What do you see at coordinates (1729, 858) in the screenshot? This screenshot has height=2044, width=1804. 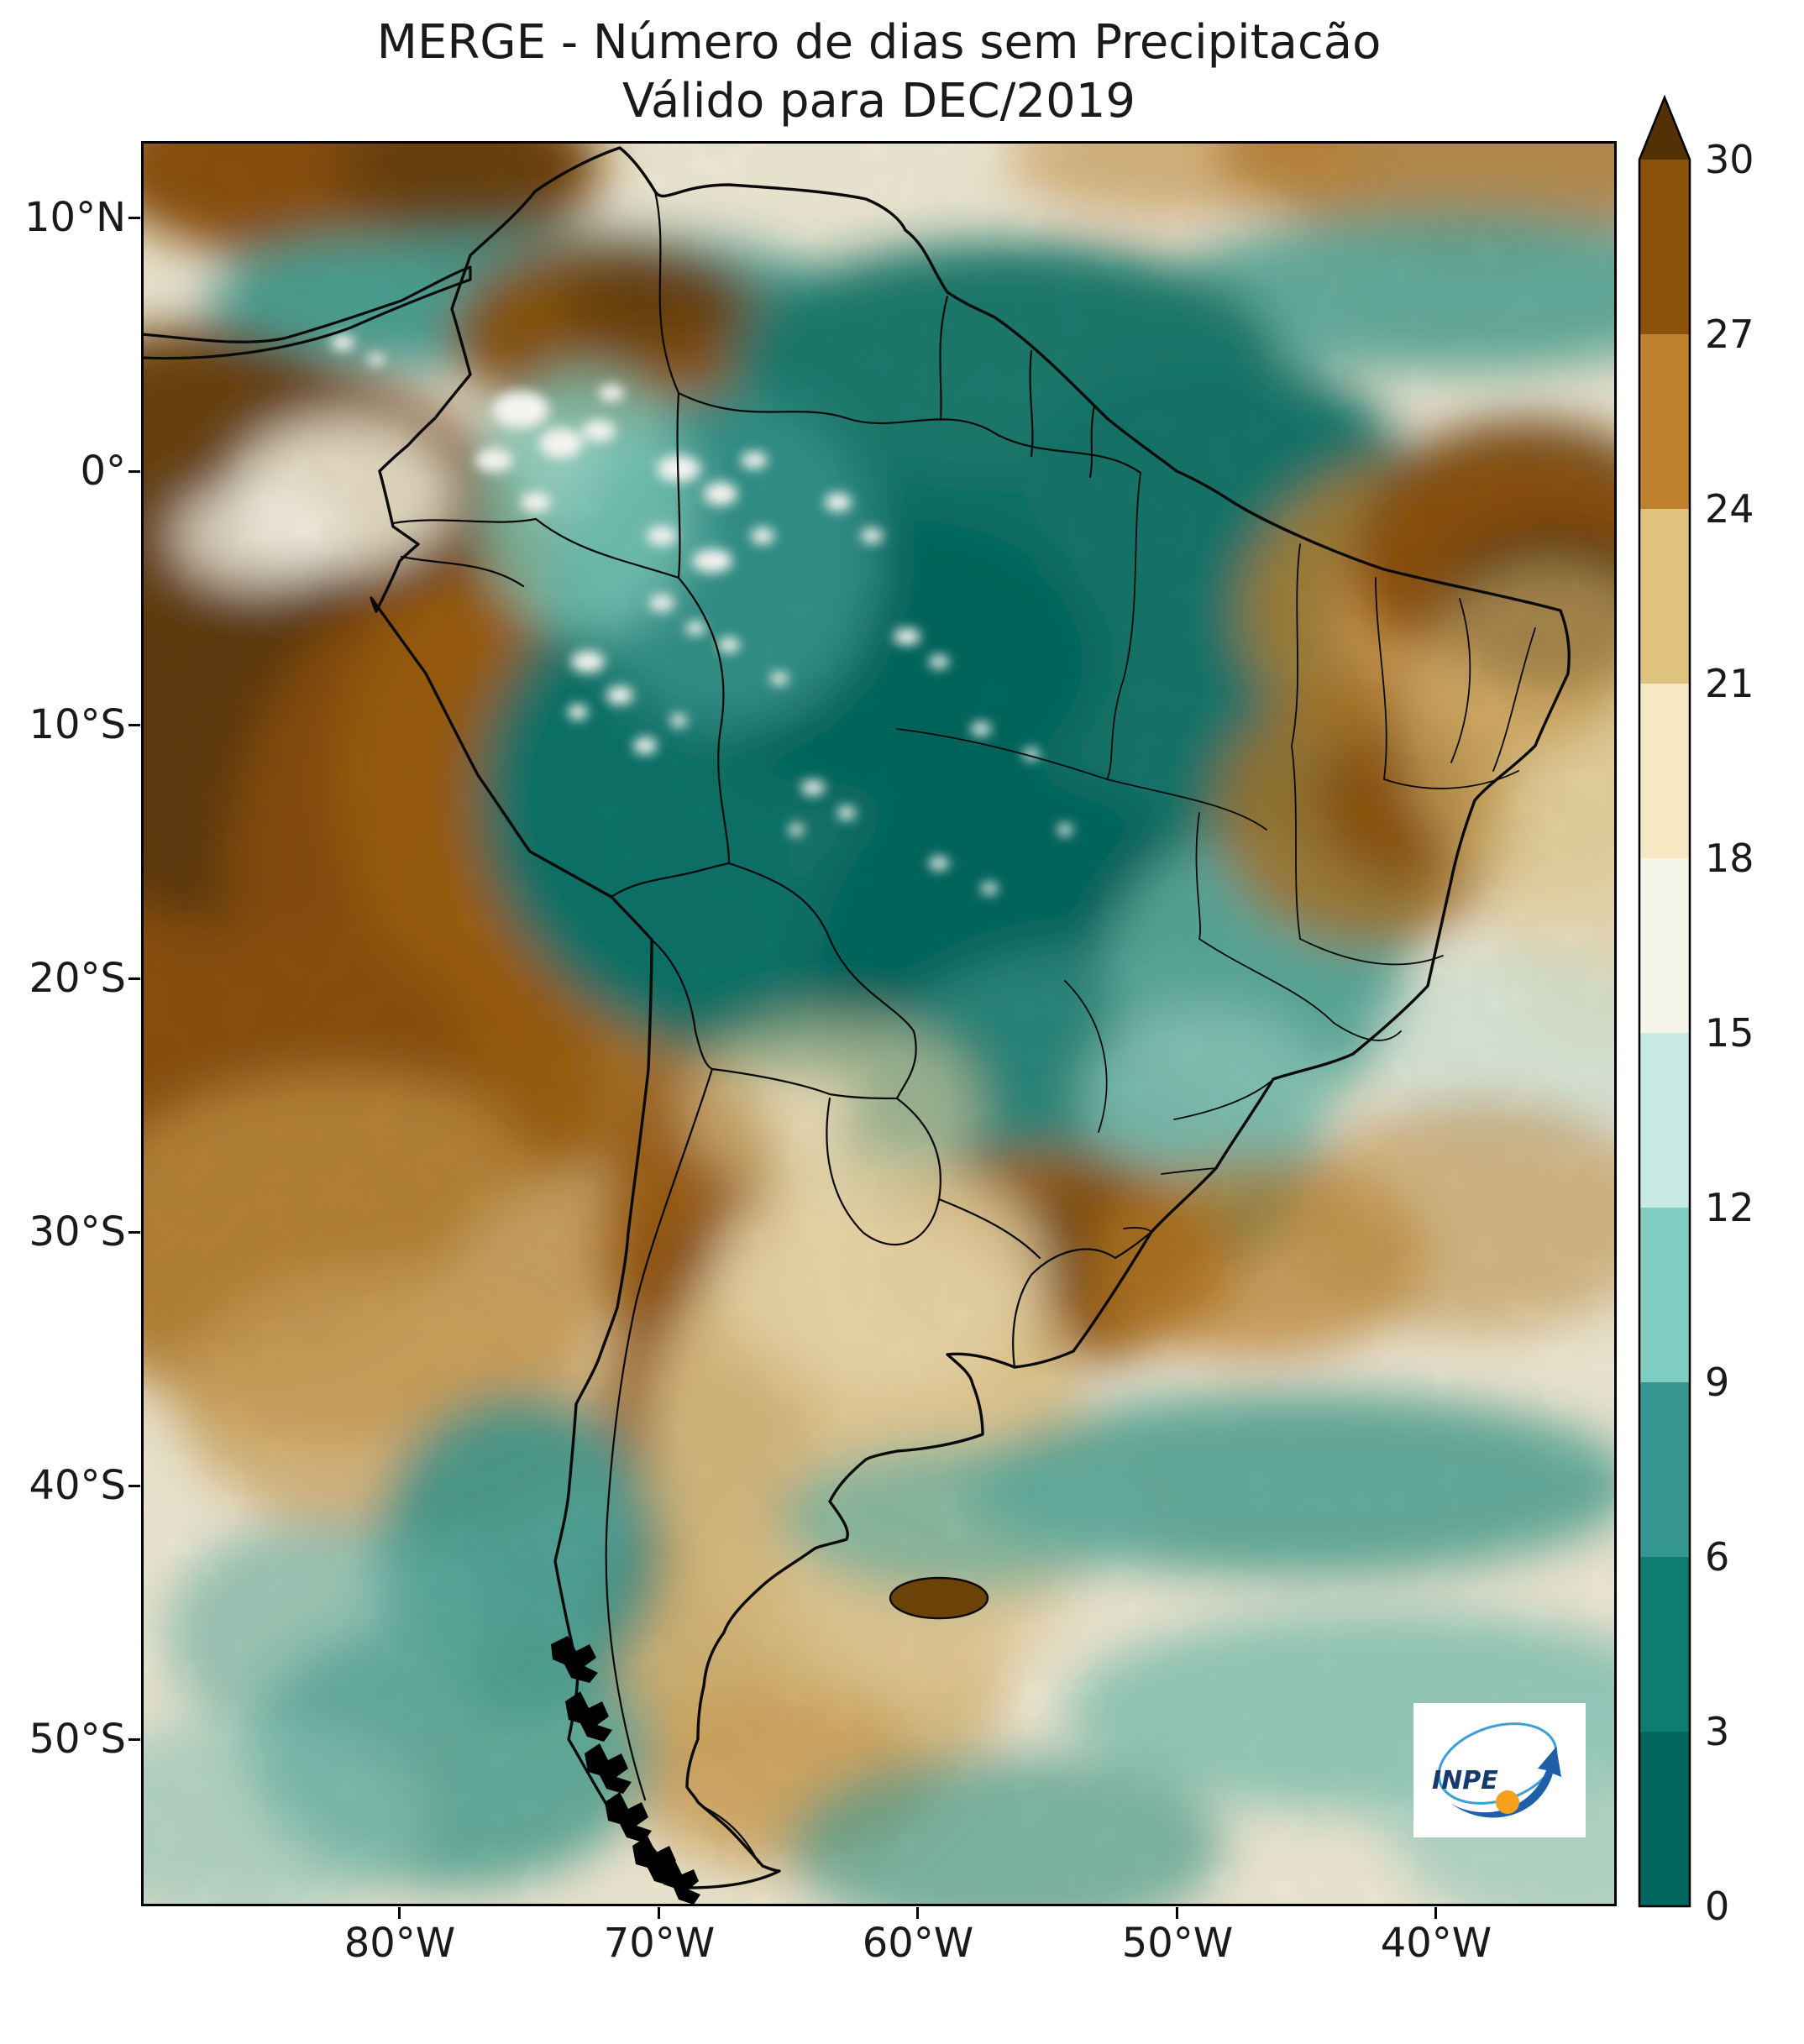 I see `colorbar-tick-18: 18` at bounding box center [1729, 858].